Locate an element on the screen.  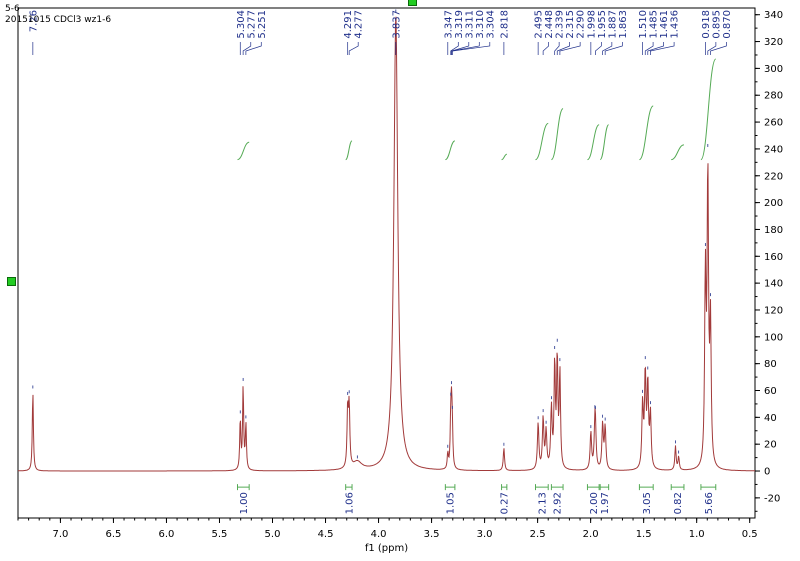
y-tick-label: 340 is located at coordinates (773, 15).